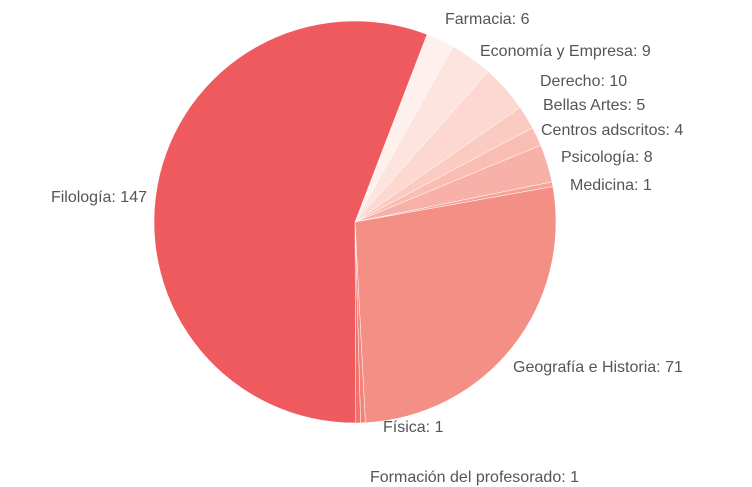 This screenshot has width=752, height=487. What do you see at coordinates (474, 477) in the screenshot?
I see `slice-label: Formación del profesorado: 1` at bounding box center [474, 477].